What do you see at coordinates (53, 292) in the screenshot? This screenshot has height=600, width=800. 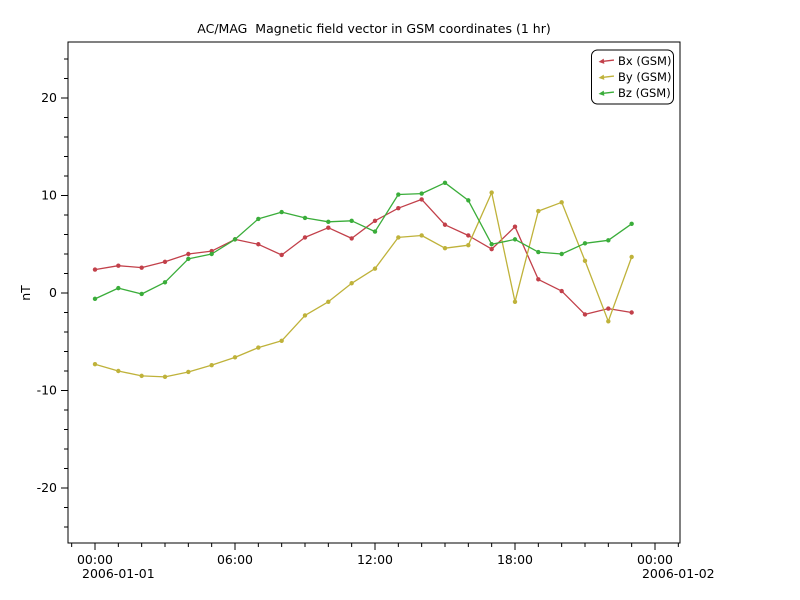 I see `y-tick-label: 0` at bounding box center [53, 292].